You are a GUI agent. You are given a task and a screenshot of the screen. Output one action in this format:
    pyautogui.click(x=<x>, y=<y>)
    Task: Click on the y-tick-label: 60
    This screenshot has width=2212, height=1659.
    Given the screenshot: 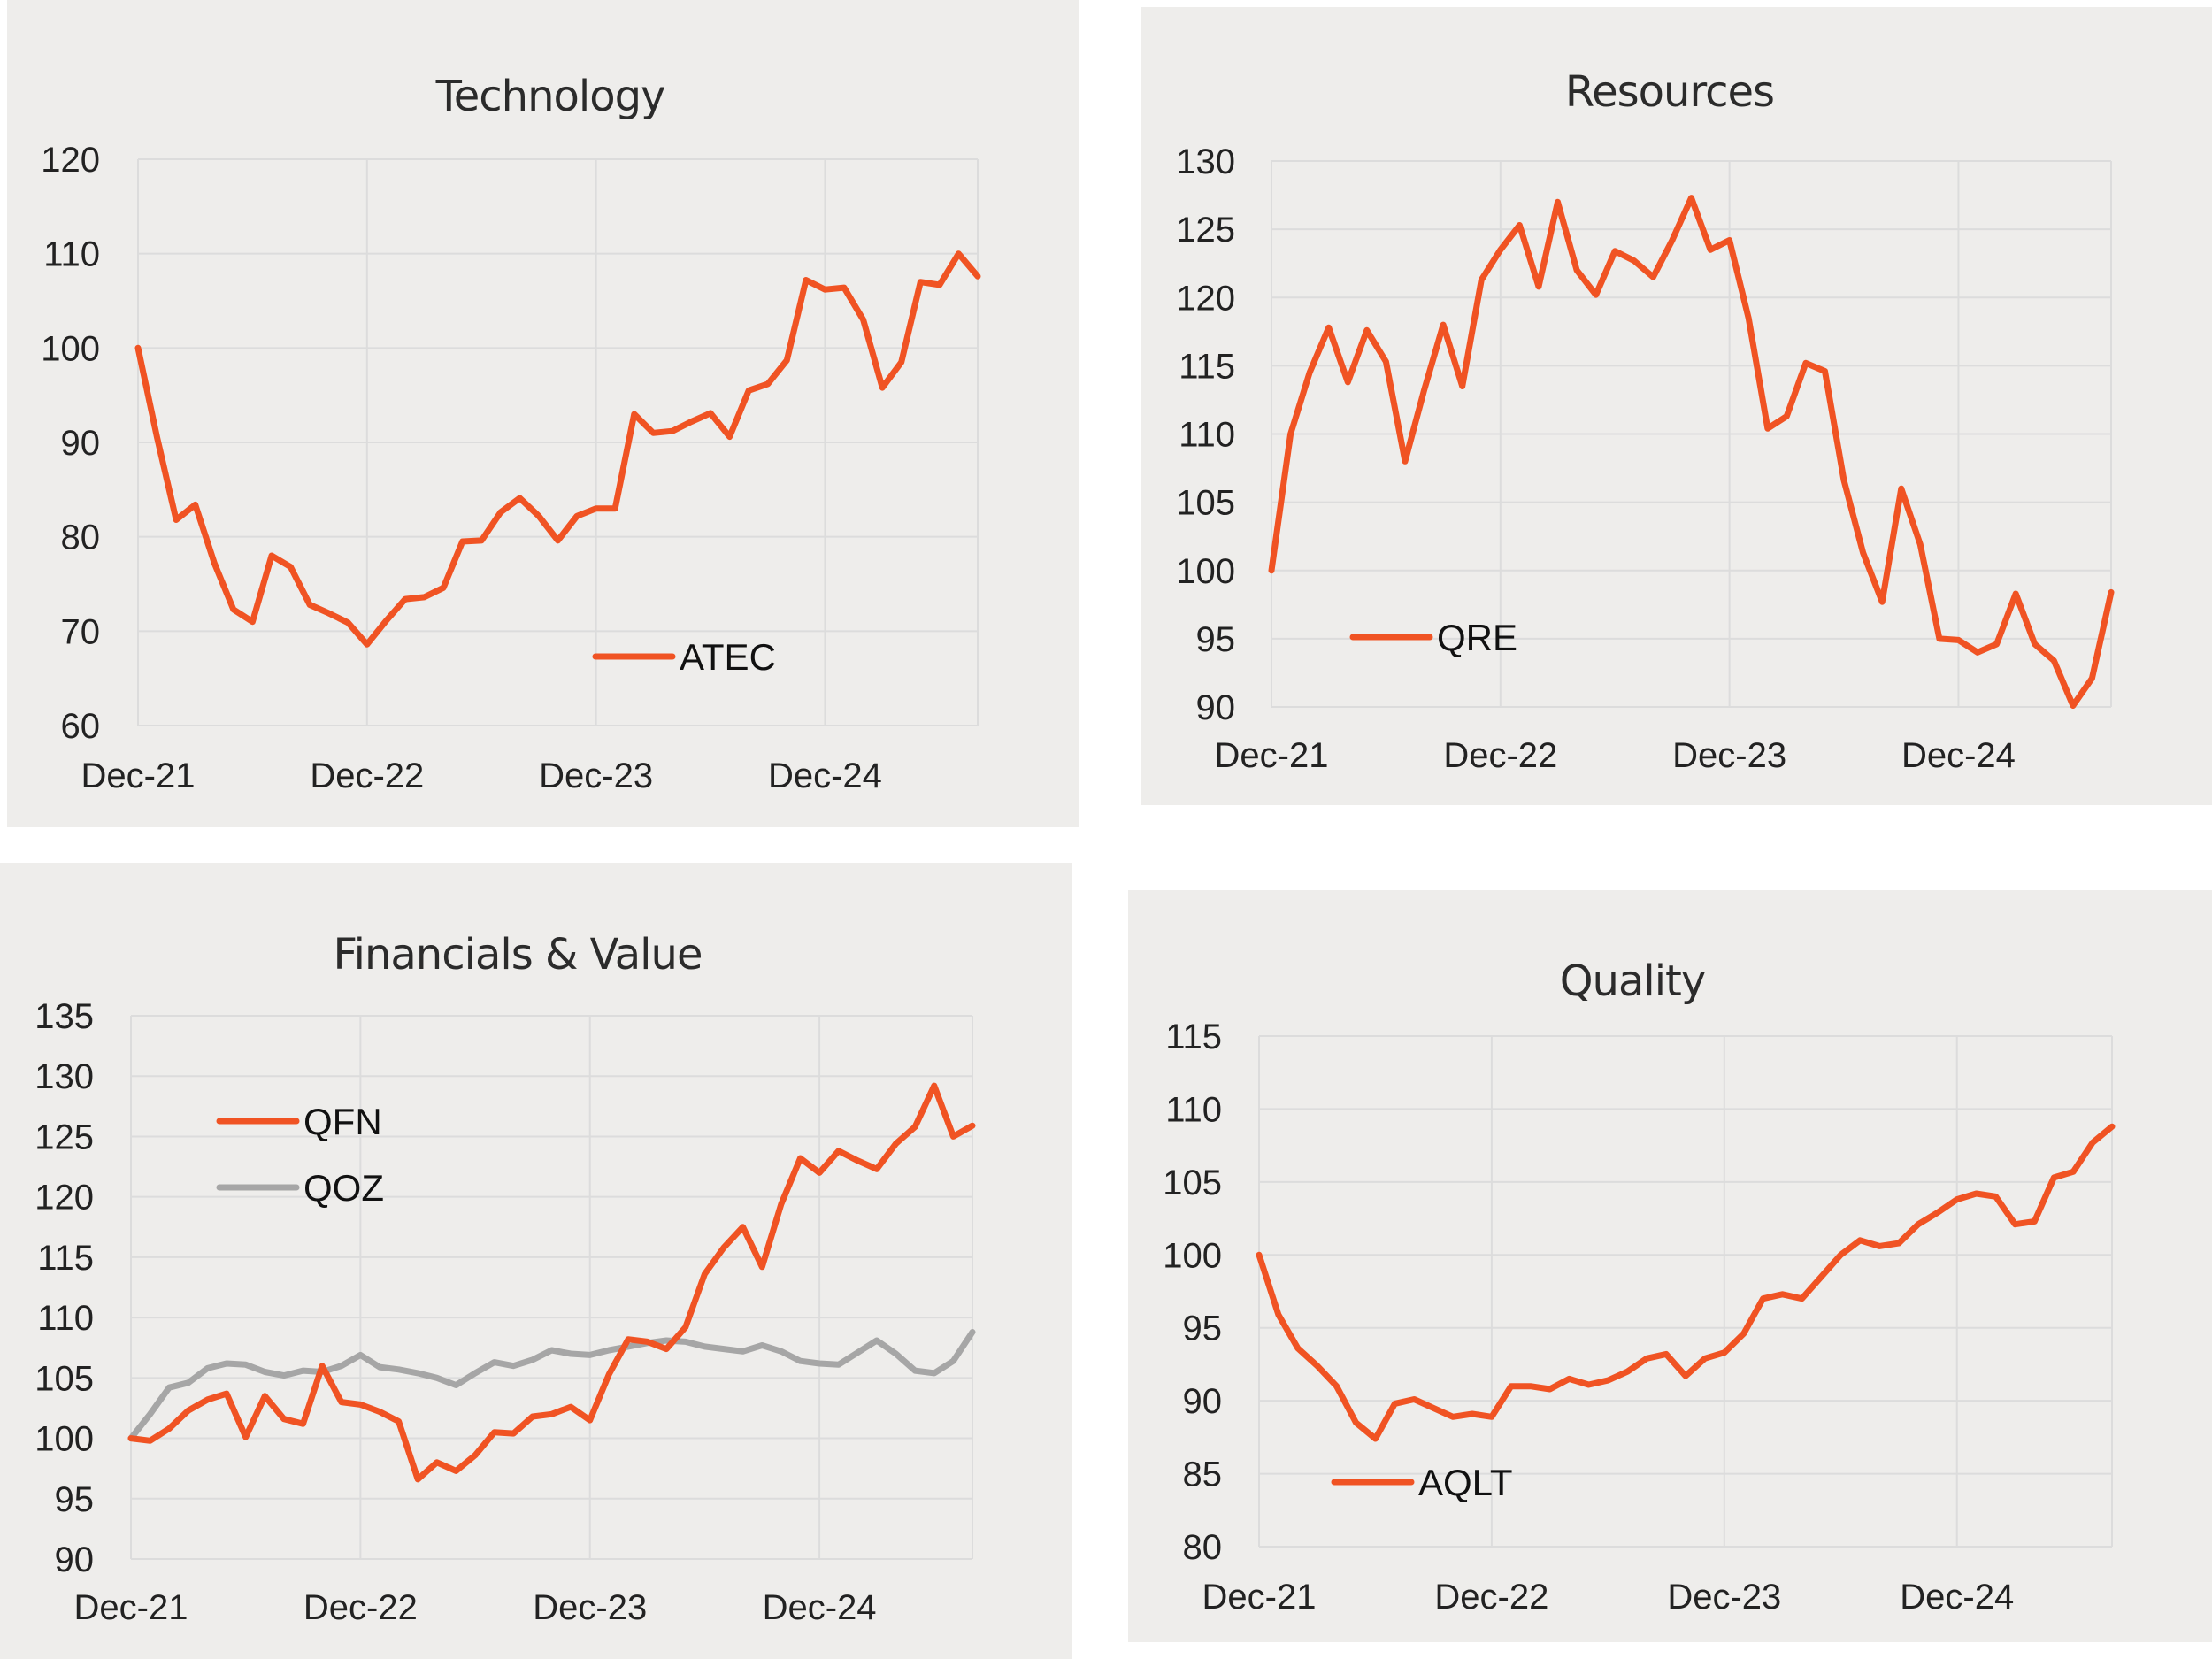 What is the action you would take?
    pyautogui.click(x=81, y=727)
    